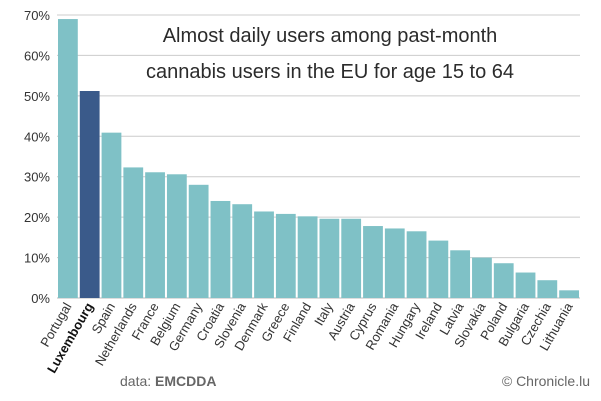 Image resolution: width=601 pixels, height=401 pixels. What do you see at coordinates (307, 257) in the screenshot?
I see `bar-finland` at bounding box center [307, 257].